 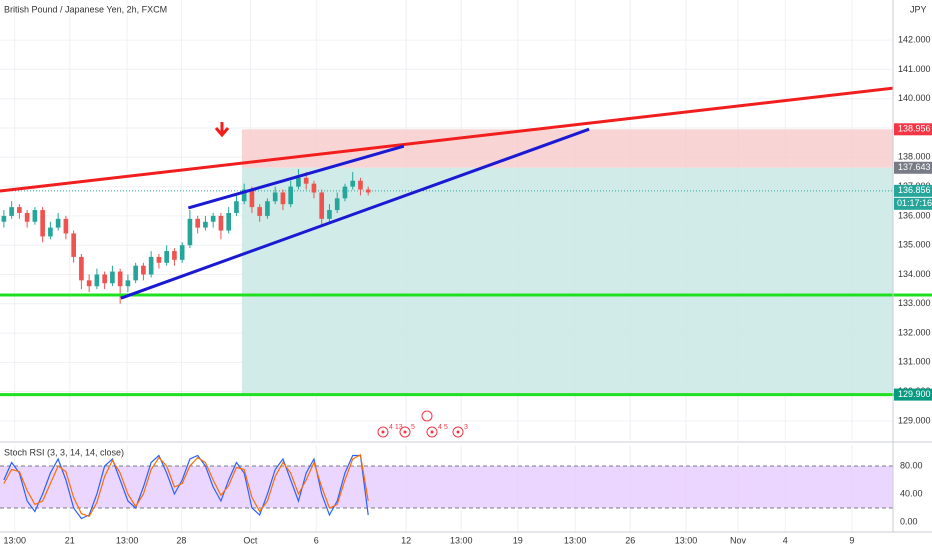 What do you see at coordinates (914, 190) in the screenshot?
I see `price-label: 136.856` at bounding box center [914, 190].